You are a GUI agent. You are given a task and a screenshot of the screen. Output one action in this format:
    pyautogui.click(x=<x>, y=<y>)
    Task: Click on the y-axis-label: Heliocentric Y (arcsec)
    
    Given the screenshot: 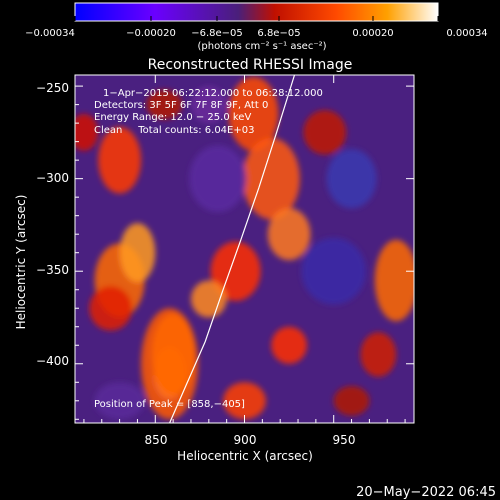 What is the action you would take?
    pyautogui.click(x=21, y=262)
    